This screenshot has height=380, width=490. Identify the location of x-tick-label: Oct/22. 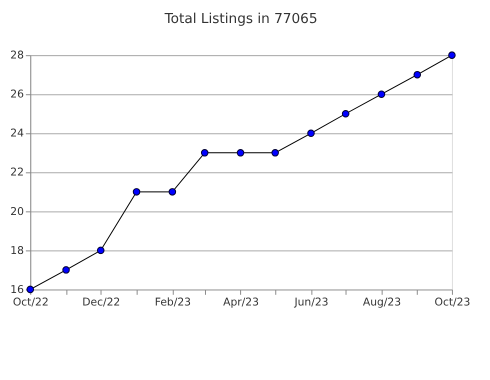
(30, 302).